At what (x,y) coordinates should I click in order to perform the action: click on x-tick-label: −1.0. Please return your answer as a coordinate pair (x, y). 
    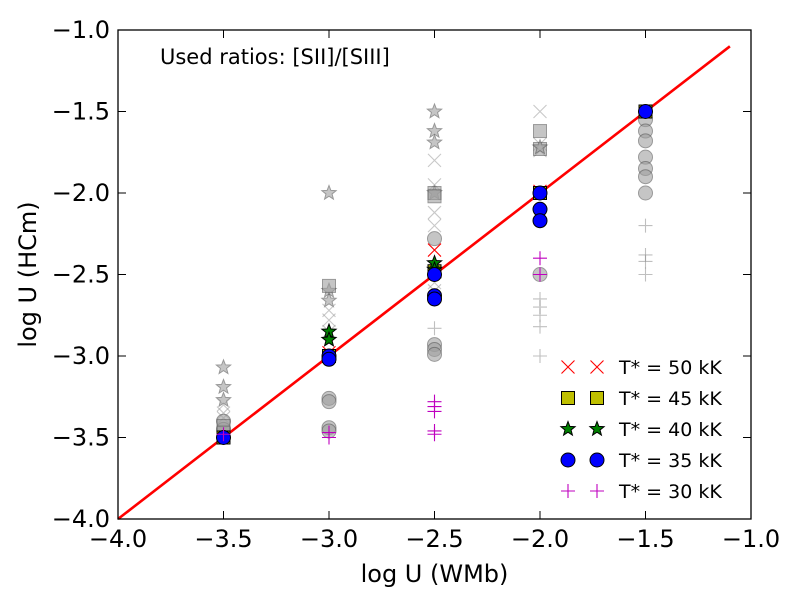
    Looking at the image, I should click on (751, 539).